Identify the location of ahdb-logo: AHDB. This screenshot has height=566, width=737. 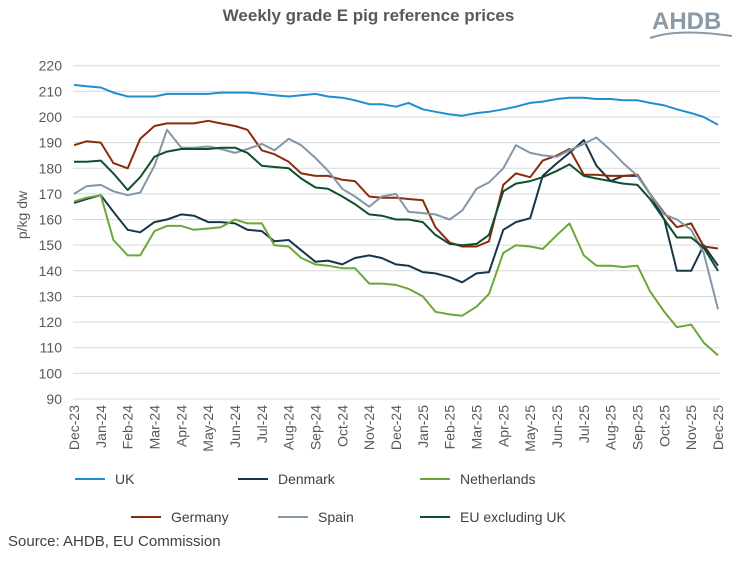
(691, 23).